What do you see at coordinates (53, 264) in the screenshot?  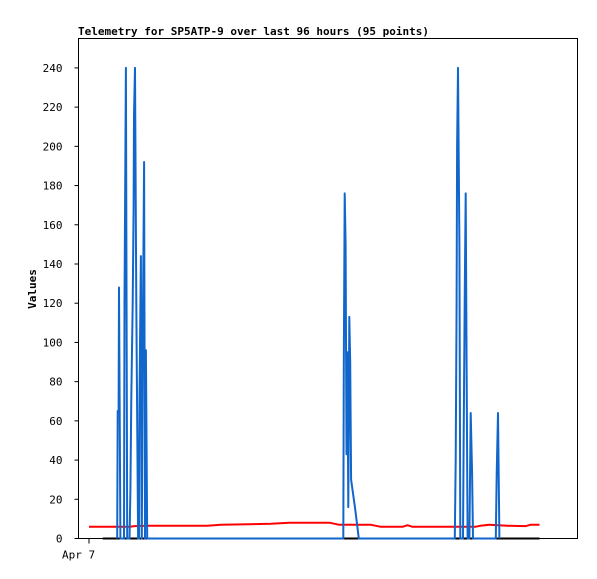 I see `y-tick-label: 140` at bounding box center [53, 264].